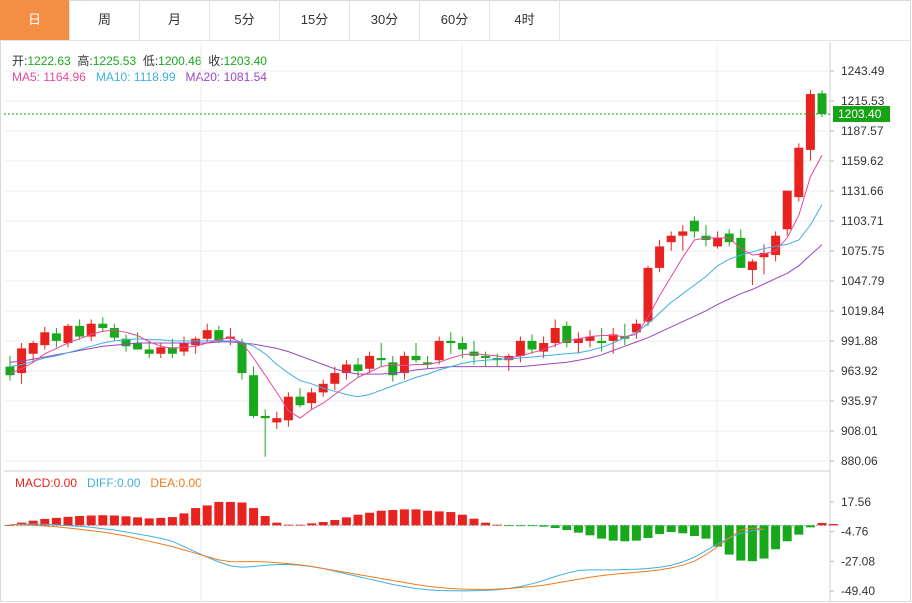 This screenshot has width=912, height=603. I want to click on macd-label: MACD:, so click(34, 483).